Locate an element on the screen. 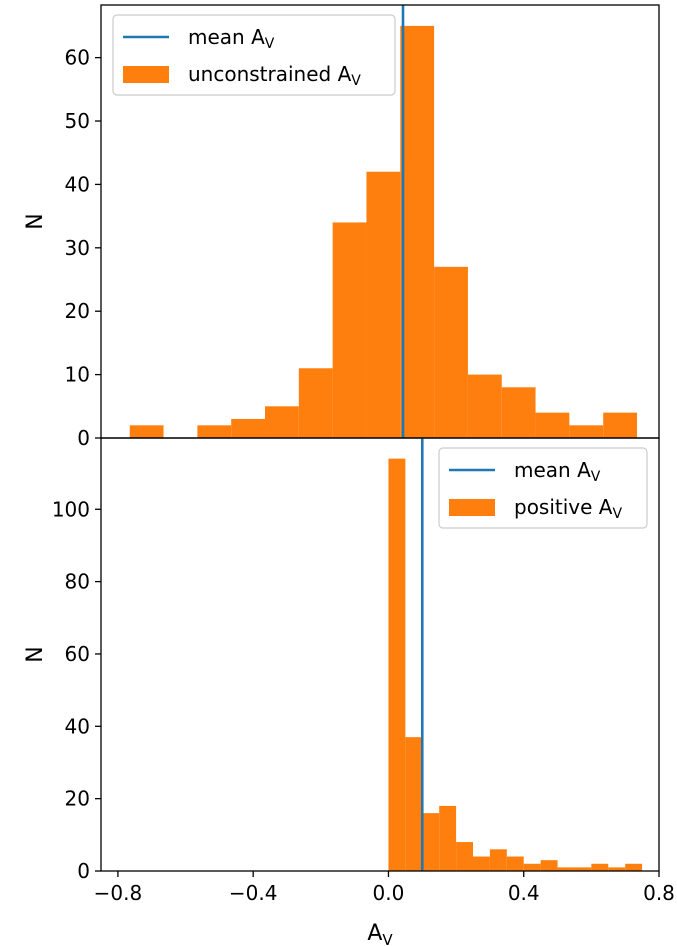  bottom-y-tick-label: 20 is located at coordinates (77, 799).